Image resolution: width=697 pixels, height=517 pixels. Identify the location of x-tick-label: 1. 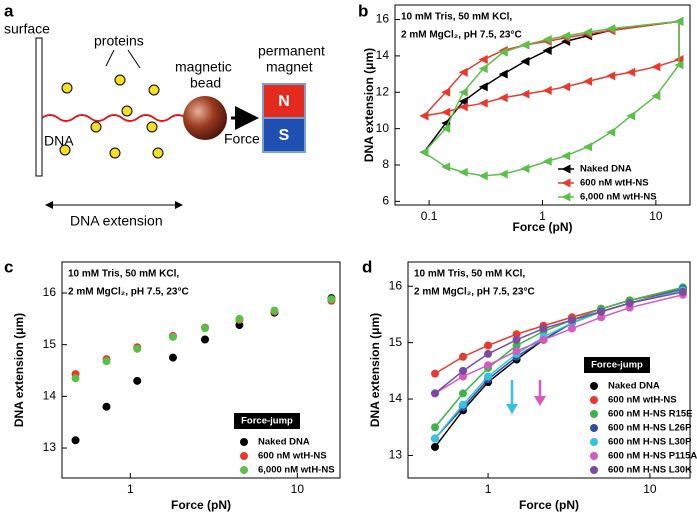
(130, 489).